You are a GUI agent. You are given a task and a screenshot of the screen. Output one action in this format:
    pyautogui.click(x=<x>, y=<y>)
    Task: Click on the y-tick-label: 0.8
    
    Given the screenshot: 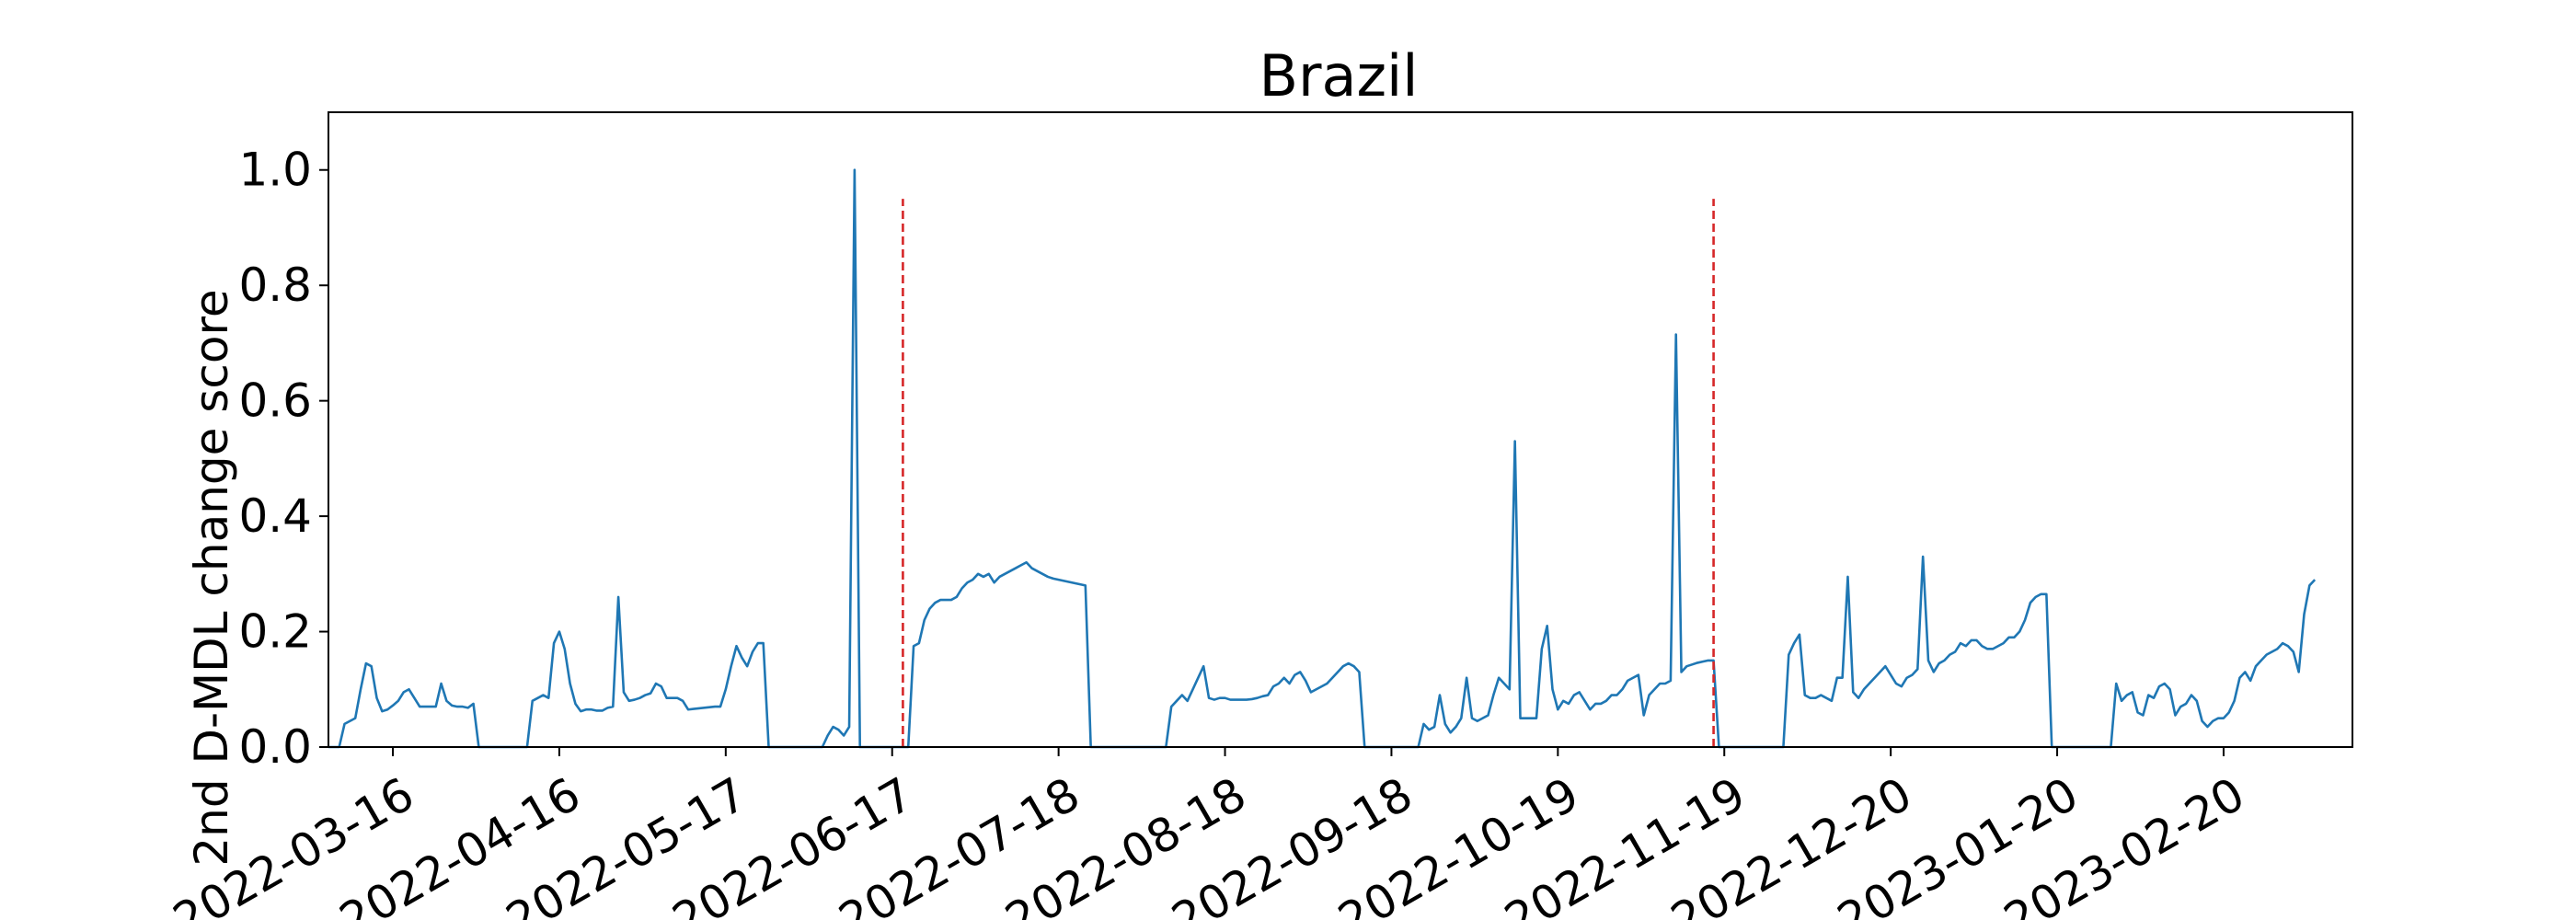 What is the action you would take?
    pyautogui.click(x=275, y=285)
    